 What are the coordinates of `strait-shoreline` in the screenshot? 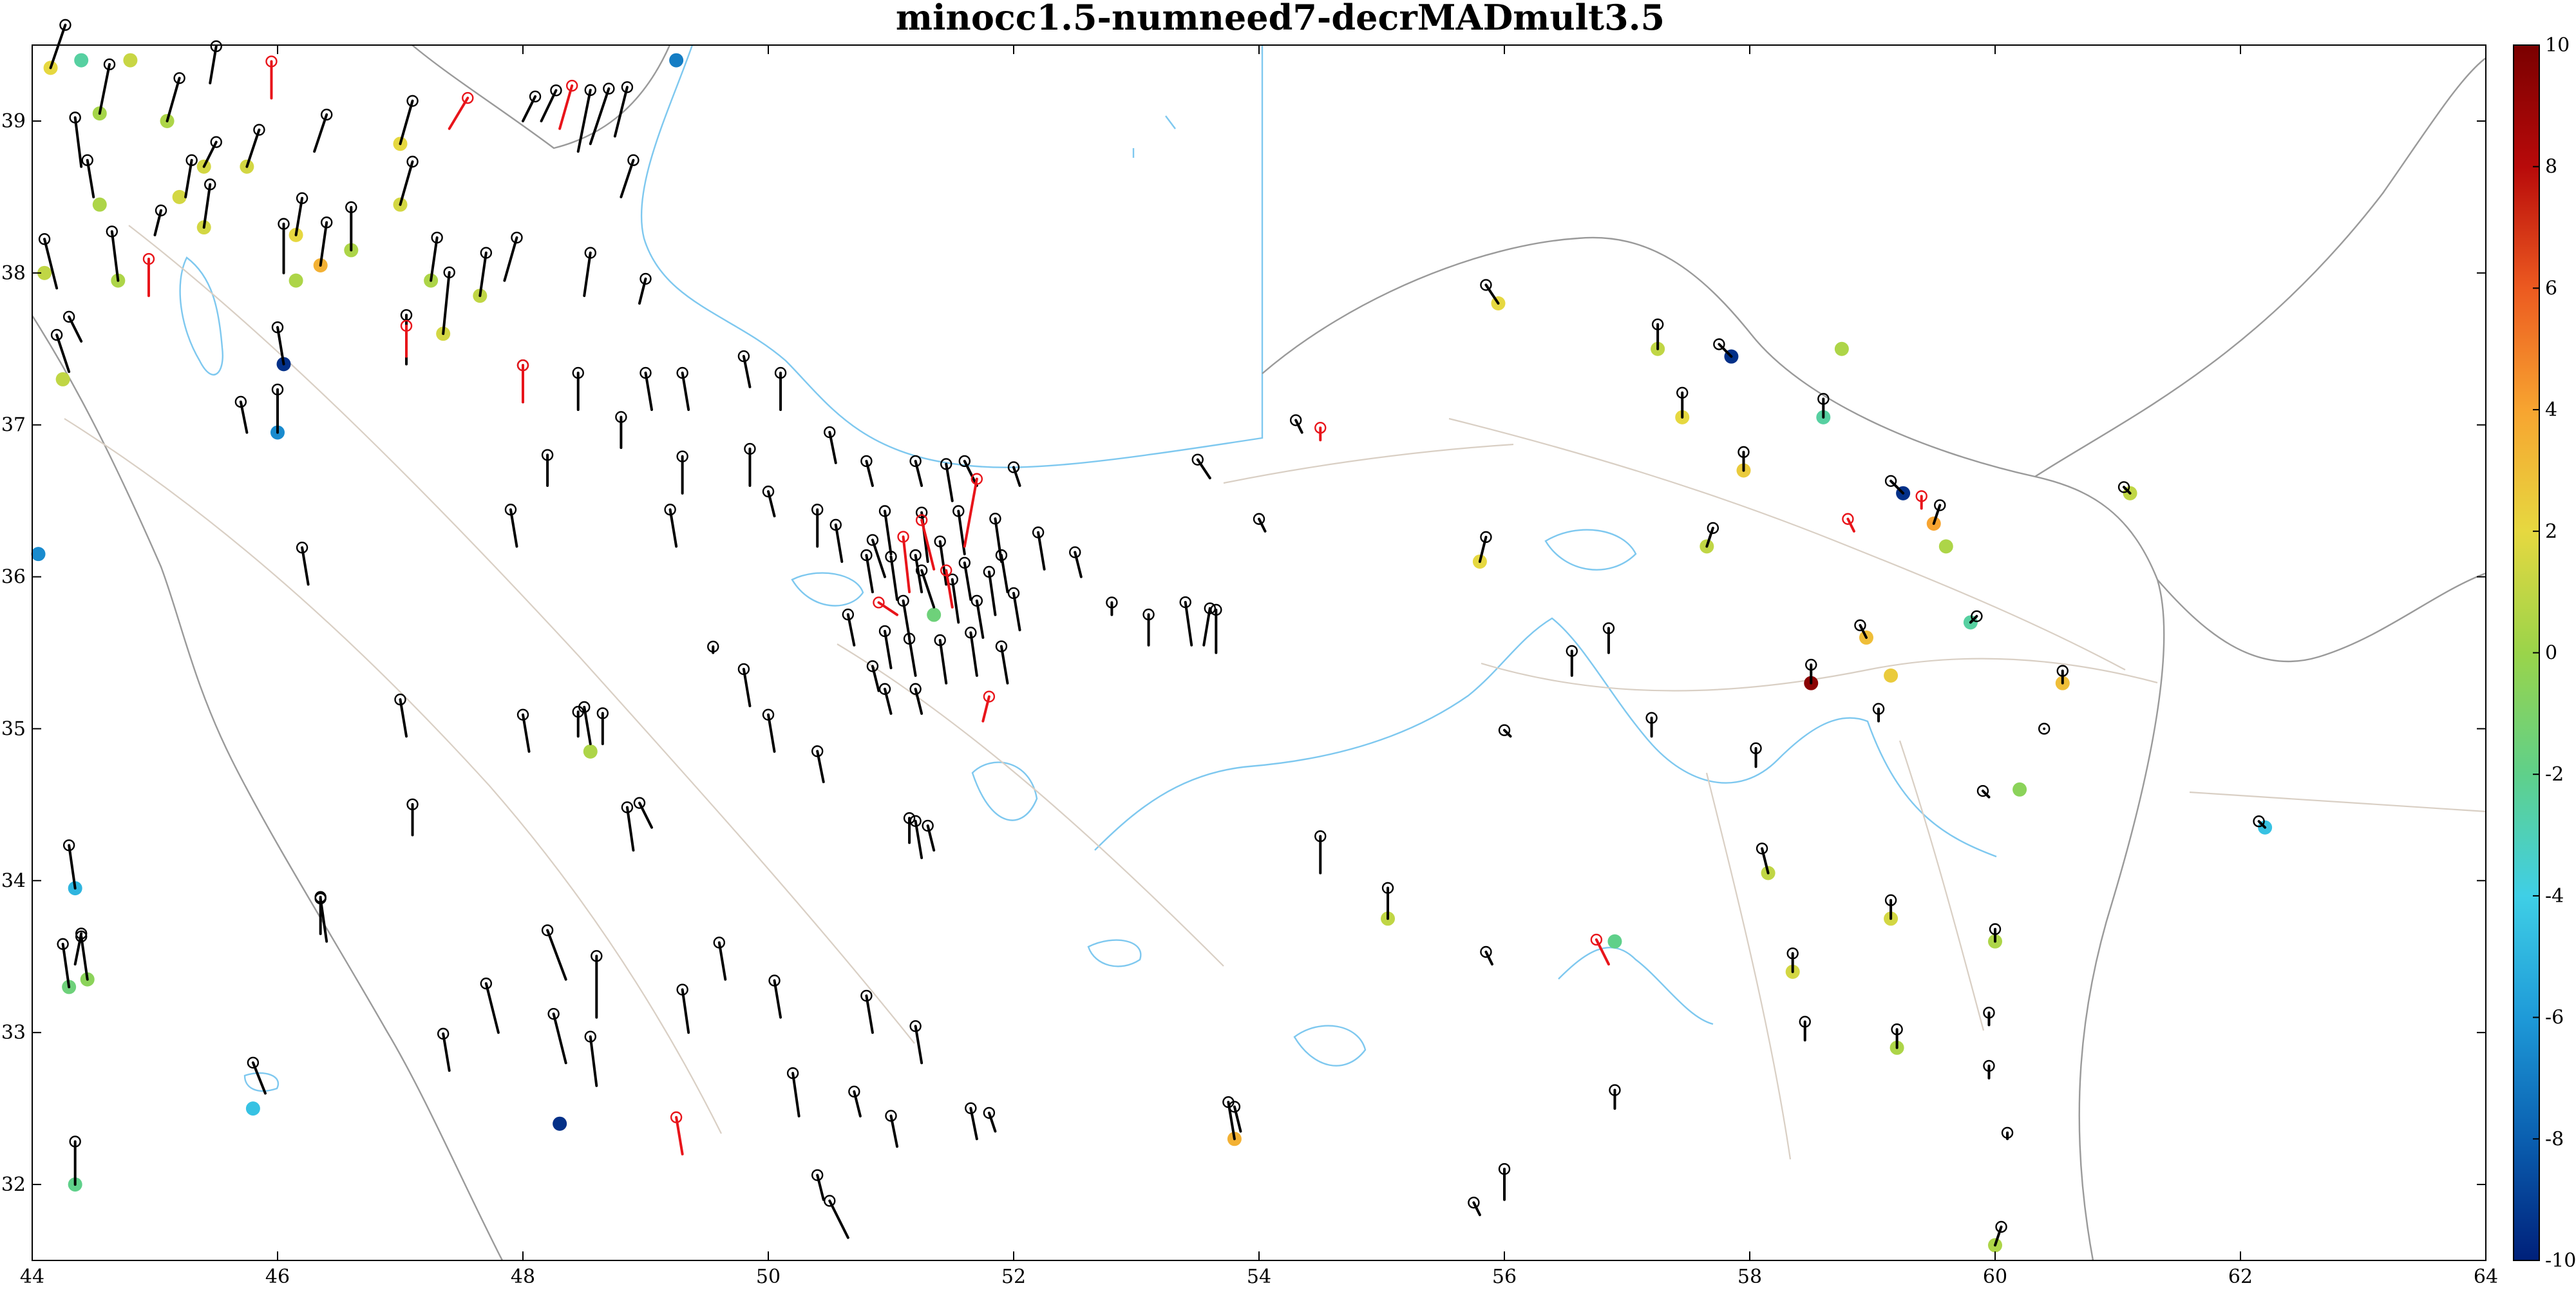 It's located at (1636, 986).